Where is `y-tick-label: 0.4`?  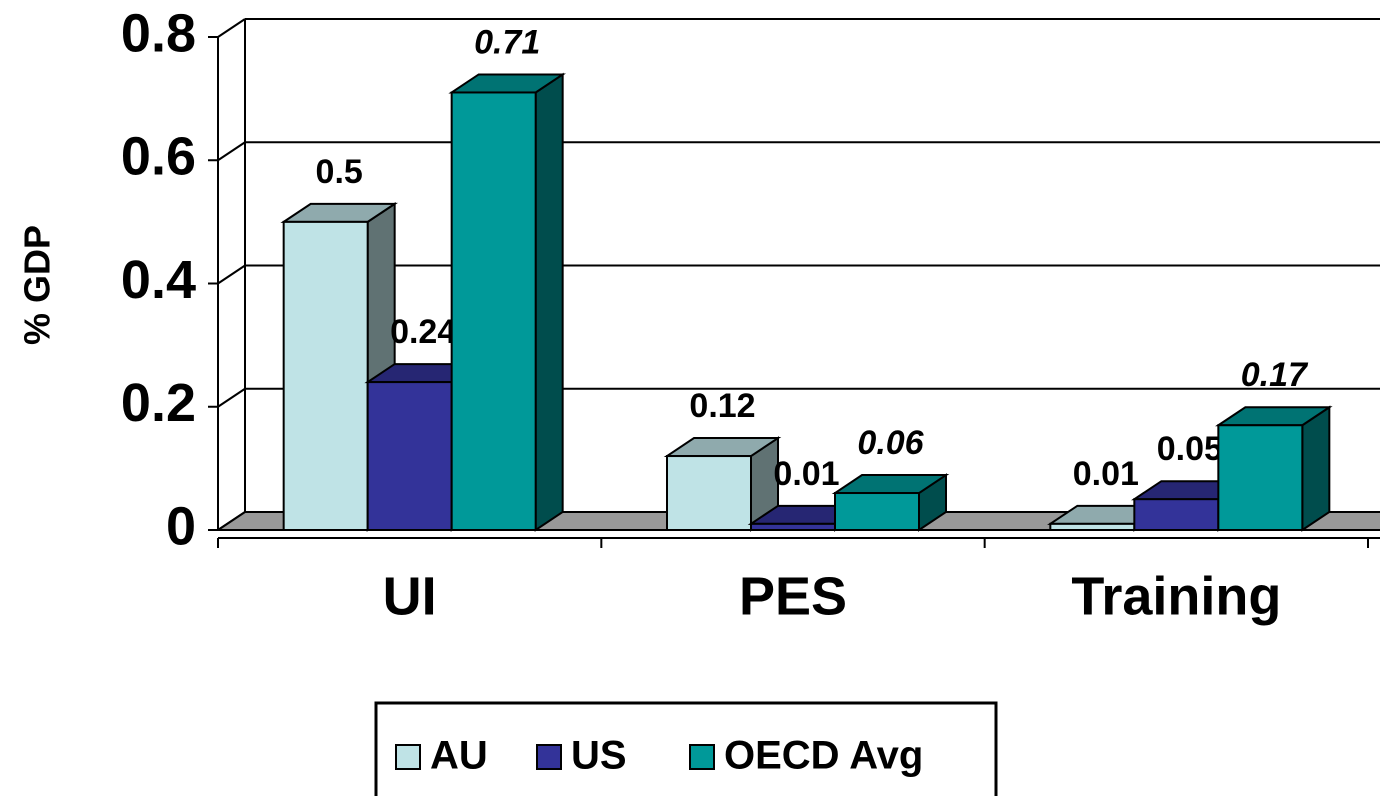
y-tick-label: 0.4 is located at coordinates (158, 280).